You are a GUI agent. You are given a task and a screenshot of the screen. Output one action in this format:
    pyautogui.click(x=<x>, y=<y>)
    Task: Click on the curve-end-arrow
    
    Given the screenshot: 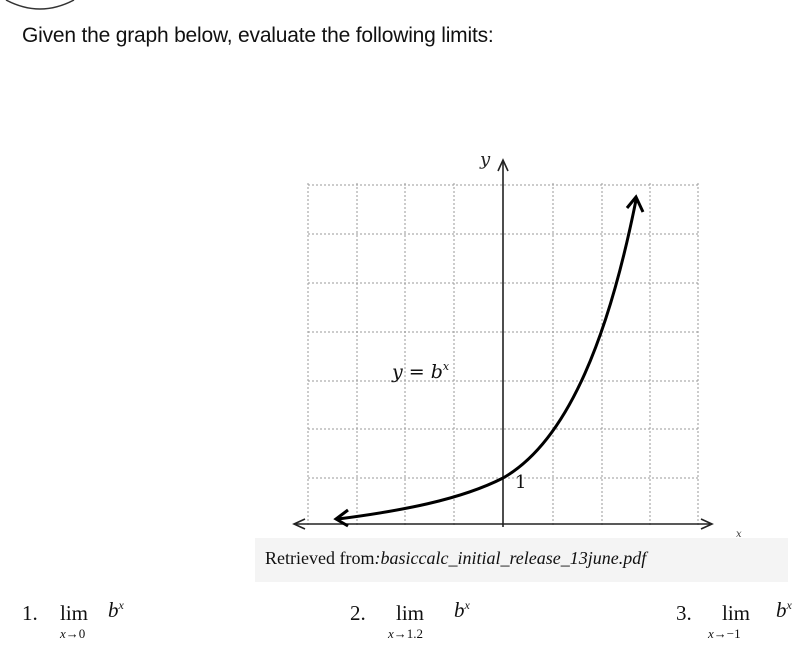 What is the action you would take?
    pyautogui.click(x=635, y=203)
    